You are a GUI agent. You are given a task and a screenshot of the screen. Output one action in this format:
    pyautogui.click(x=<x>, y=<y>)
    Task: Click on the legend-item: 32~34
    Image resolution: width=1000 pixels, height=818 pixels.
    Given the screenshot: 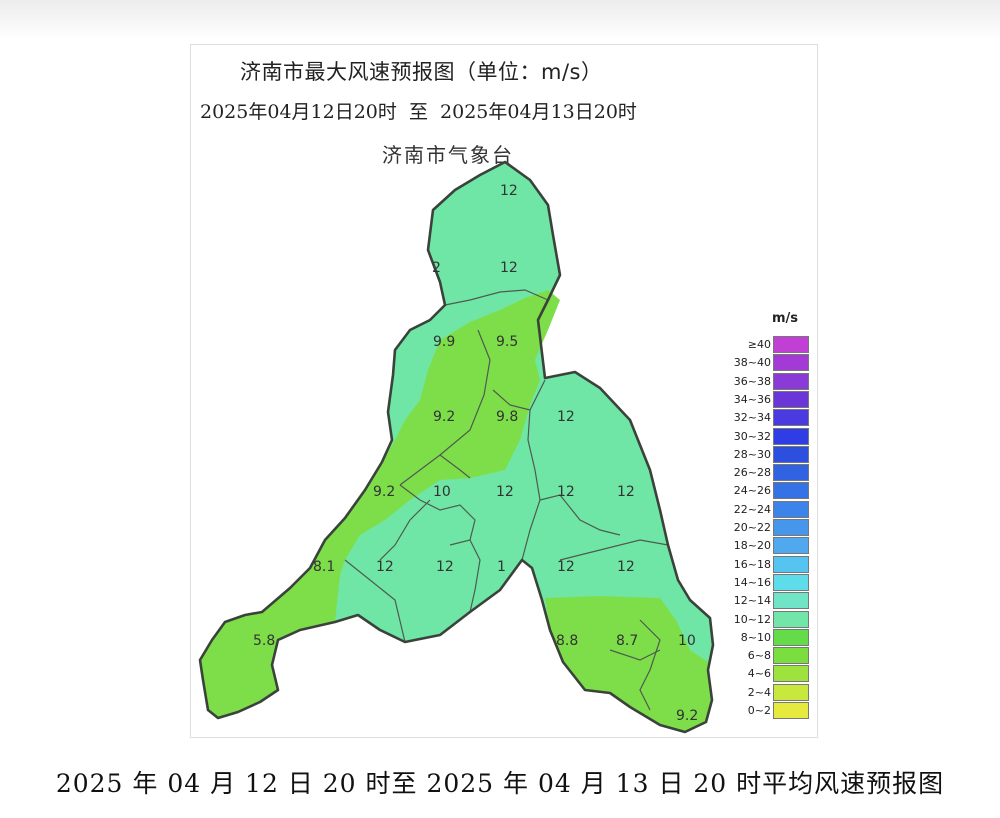 What is the action you would take?
    pyautogui.click(x=768, y=418)
    